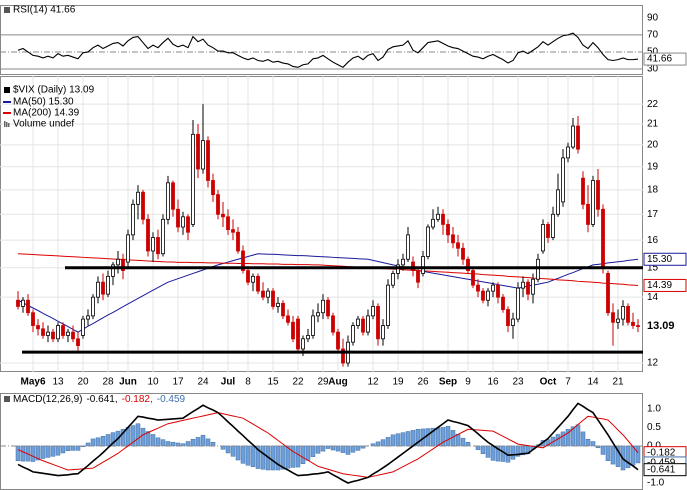 Image resolution: width=687 pixels, height=490 pixels. Describe the element at coordinates (548, 382) in the screenshot. I see `x-tick-label: Oct` at that location.